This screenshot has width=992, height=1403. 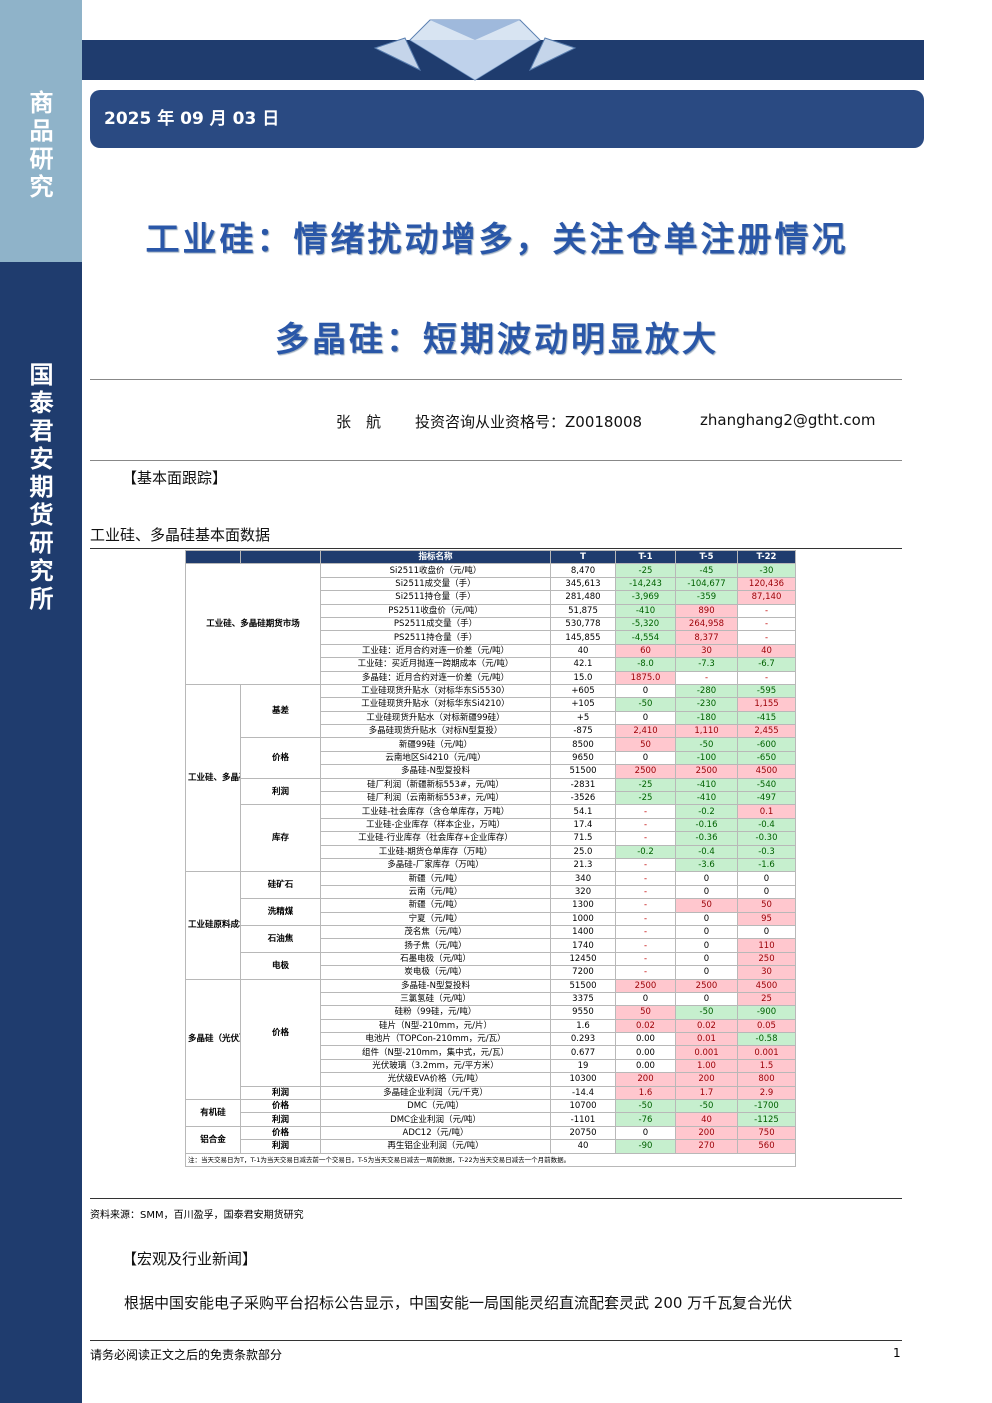 I want to click on cell: 340, so click(x=583, y=878).